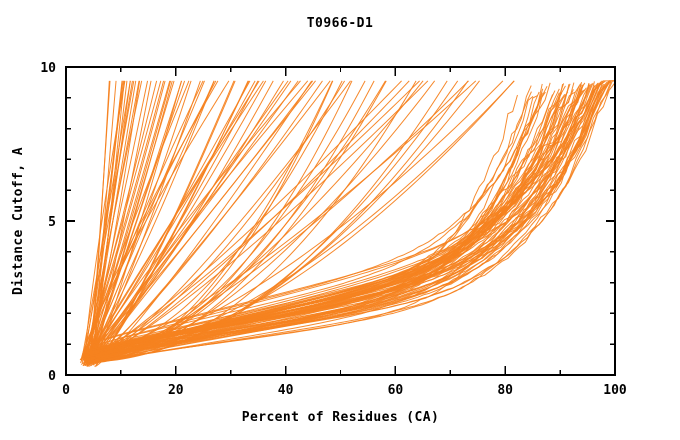 The width and height of the screenshot is (680, 440). What do you see at coordinates (286, 390) in the screenshot?
I see `x-tick-label: 40` at bounding box center [286, 390].